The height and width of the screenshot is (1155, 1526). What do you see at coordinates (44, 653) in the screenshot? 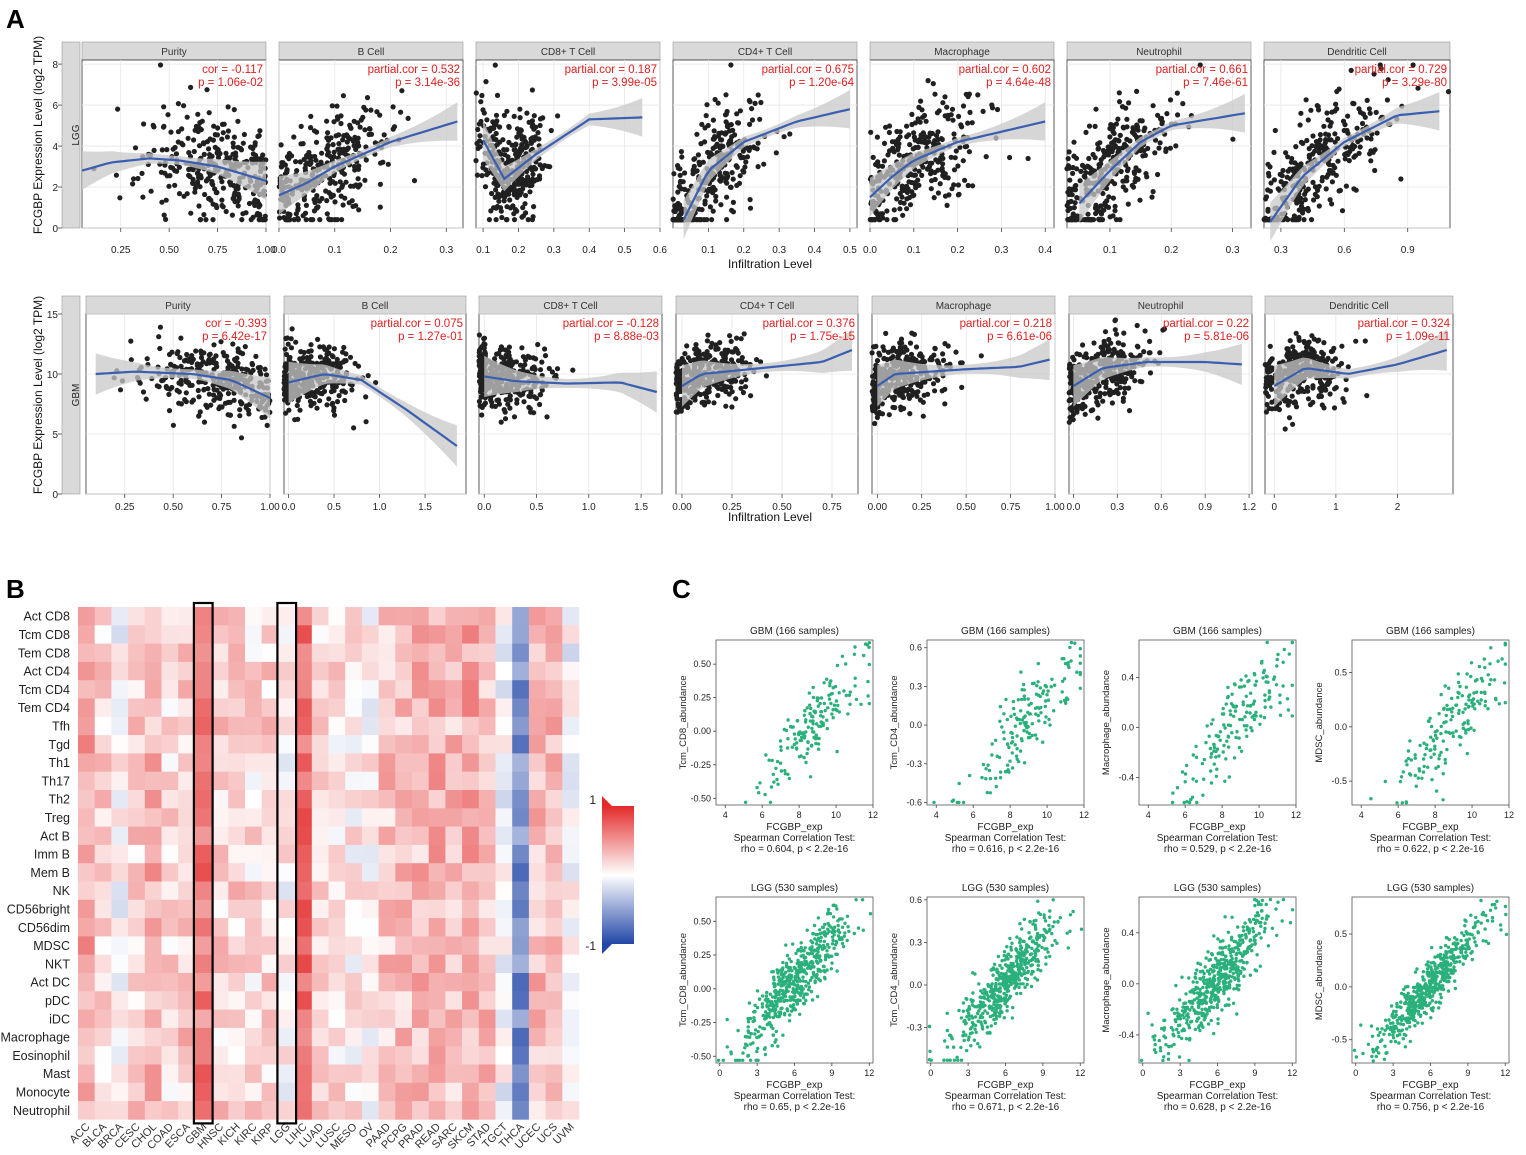
I see `heatmap-row-label: Tem CD8` at bounding box center [44, 653].